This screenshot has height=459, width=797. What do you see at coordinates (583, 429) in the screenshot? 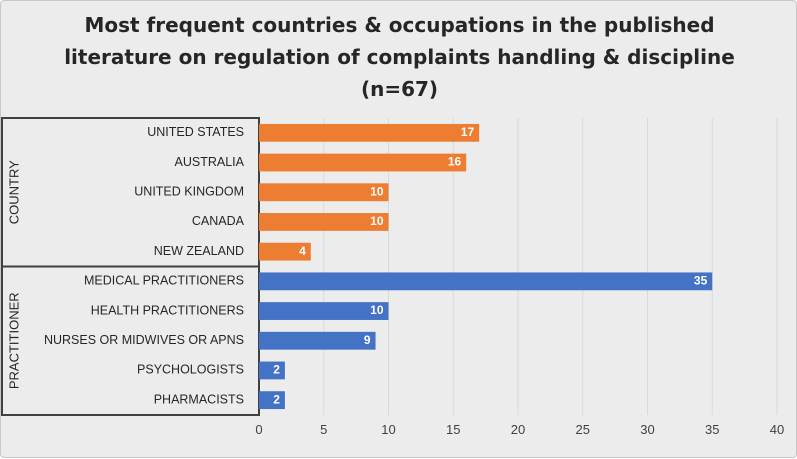
I see `x-tick-label: 25` at bounding box center [583, 429].